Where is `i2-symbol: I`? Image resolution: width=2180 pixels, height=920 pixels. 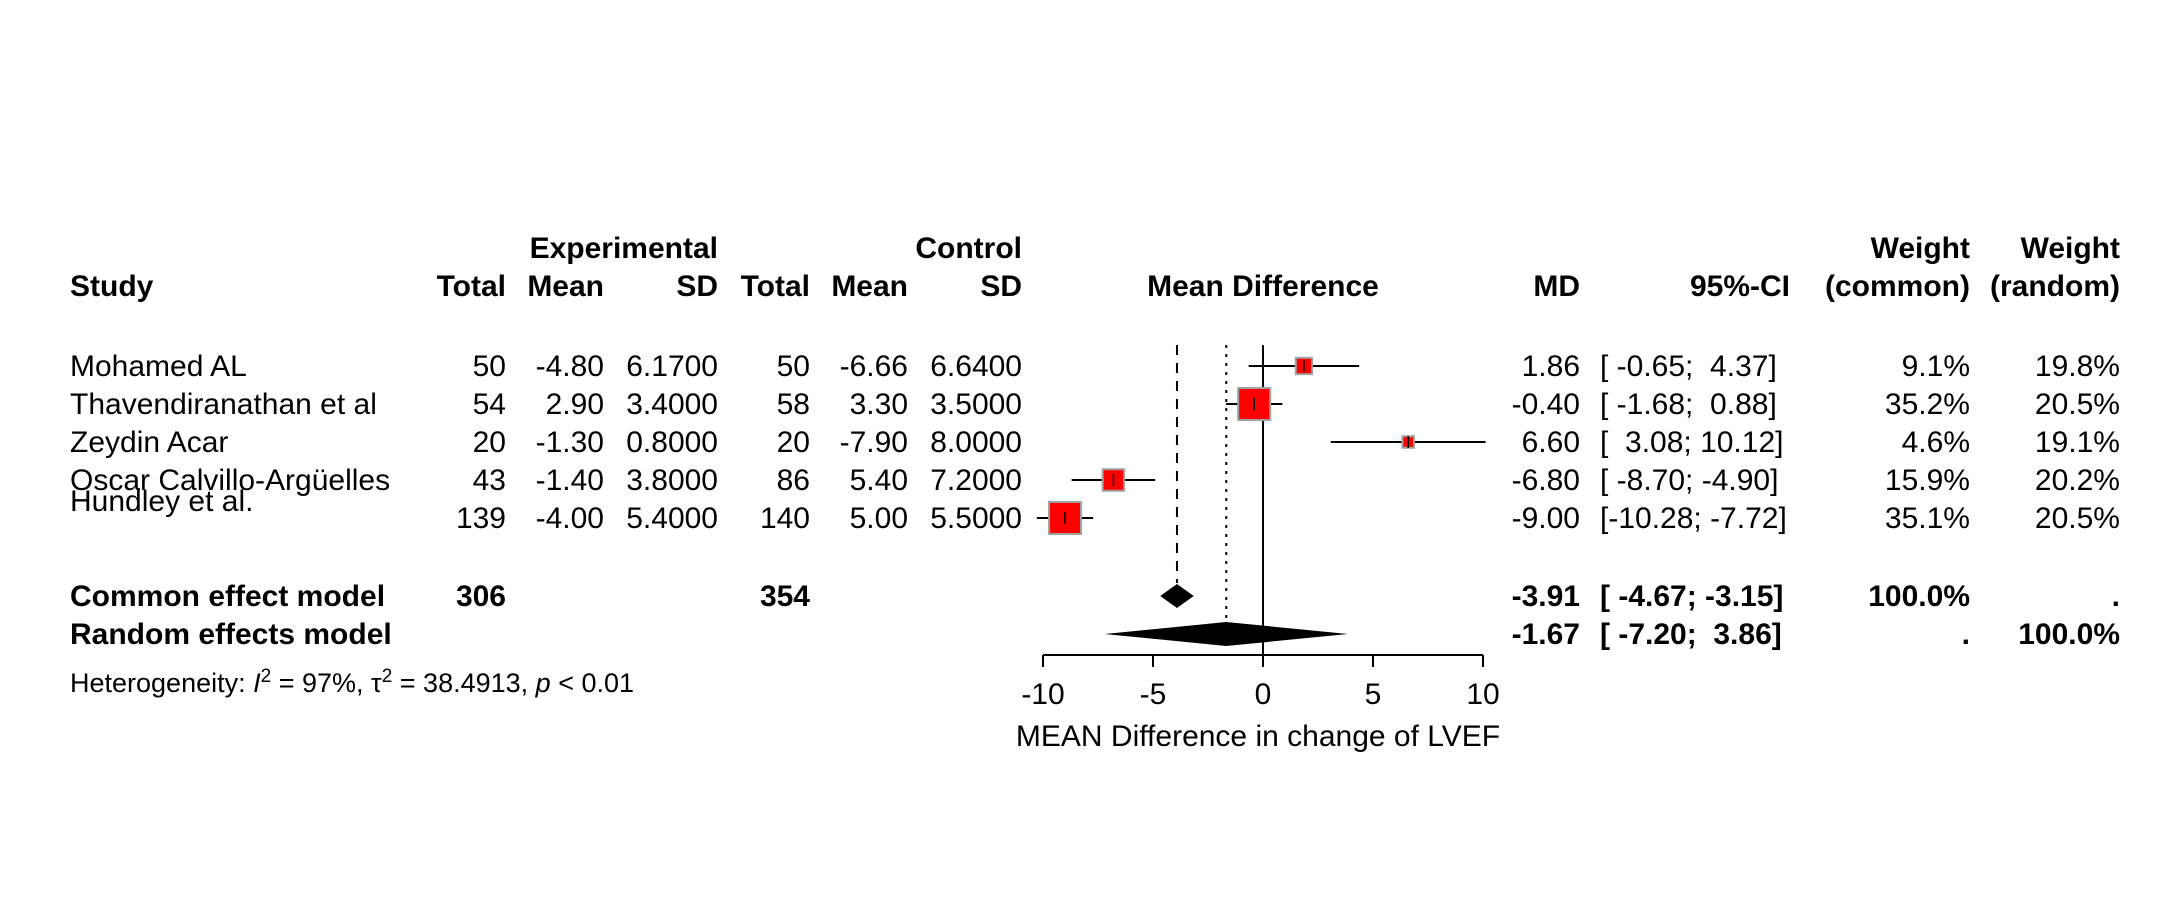
i2-symbol: I is located at coordinates (257, 683).